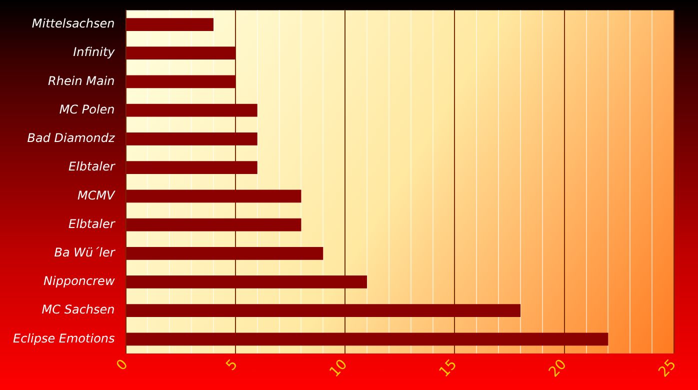 This screenshot has height=390, width=698. I want to click on y-tick-label: Bad Diamondz, so click(71, 138).